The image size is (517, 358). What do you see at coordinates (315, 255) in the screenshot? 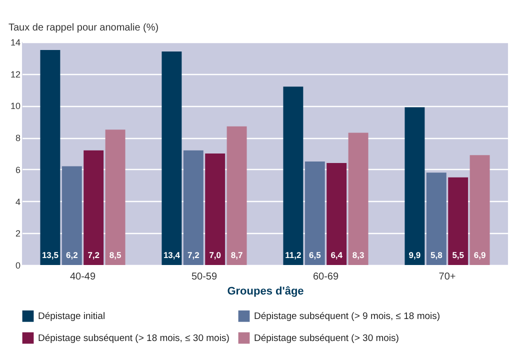
I see `data-label: 6,5` at bounding box center [315, 255].